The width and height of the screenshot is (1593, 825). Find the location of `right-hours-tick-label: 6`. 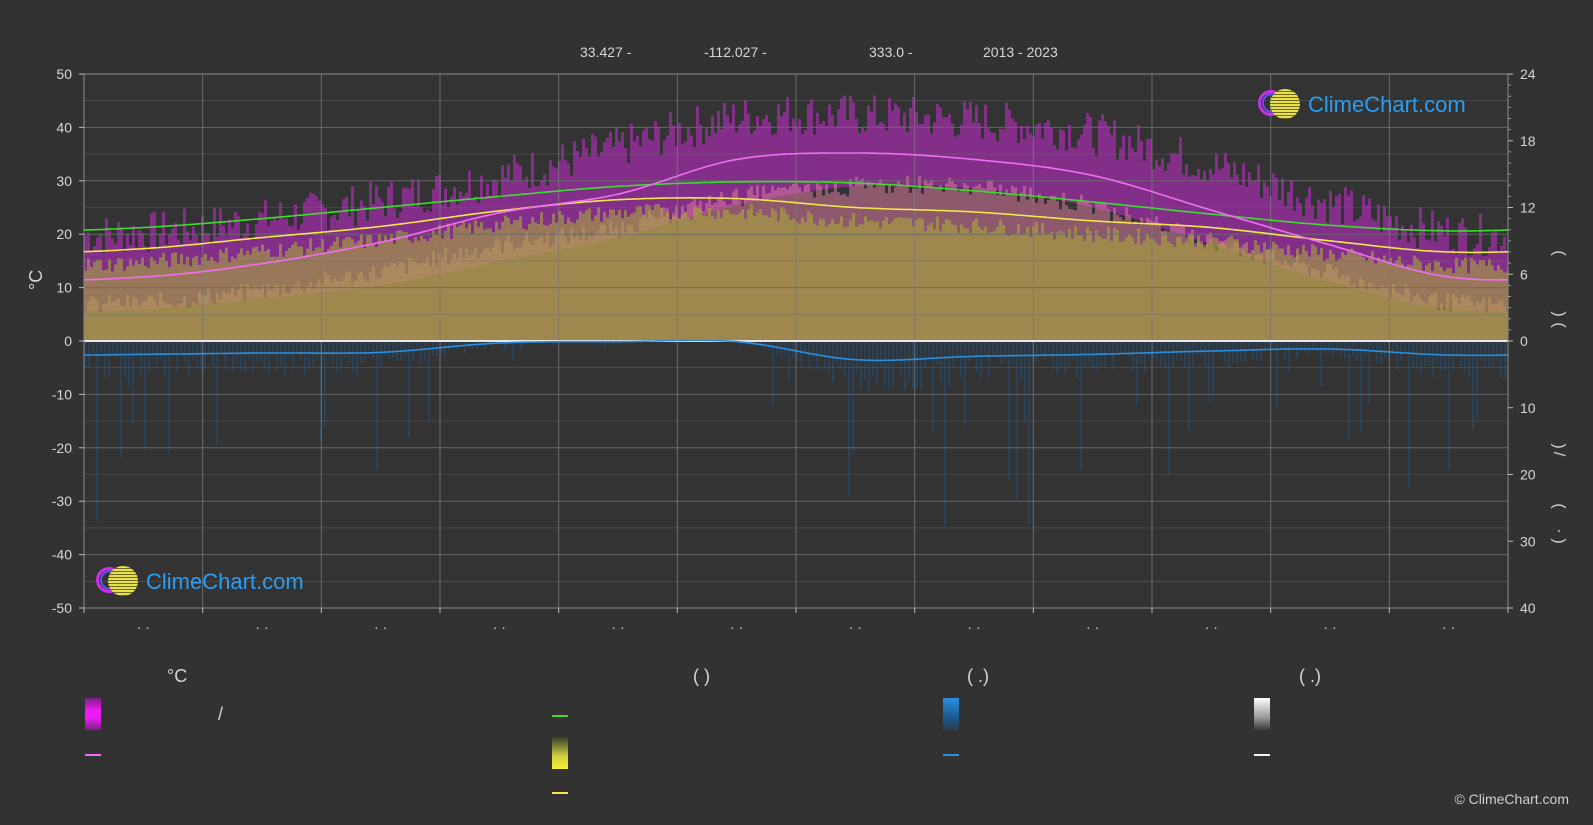

right-hours-tick-label: 6 is located at coordinates (1524, 274).